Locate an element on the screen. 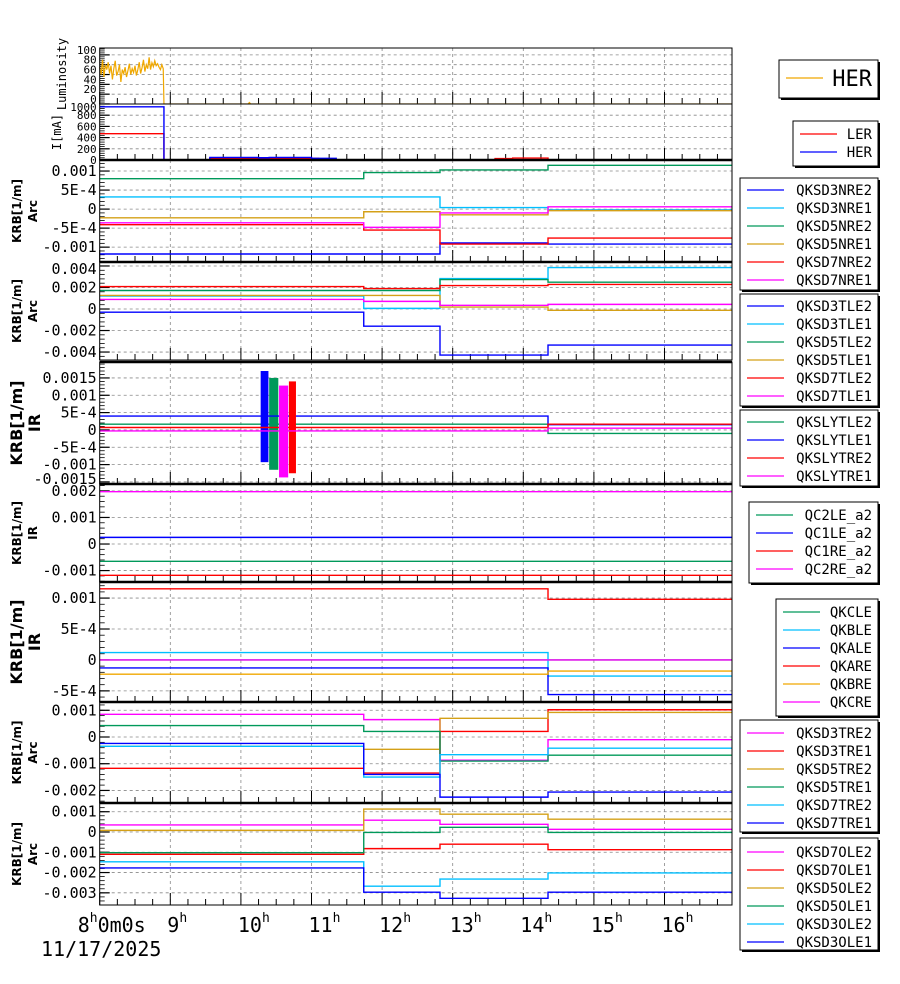 This screenshot has width=900, height=984. series-line-qksd7tre1 is located at coordinates (416, 770).